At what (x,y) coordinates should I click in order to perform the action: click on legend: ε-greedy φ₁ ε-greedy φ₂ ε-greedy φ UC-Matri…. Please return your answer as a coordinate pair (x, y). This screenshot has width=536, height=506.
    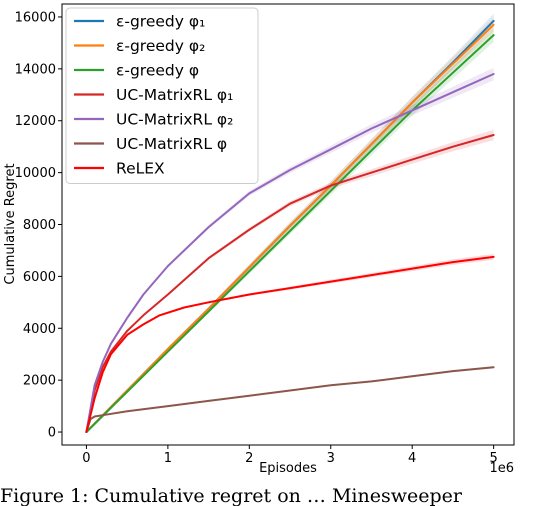
    Looking at the image, I should click on (162, 95).